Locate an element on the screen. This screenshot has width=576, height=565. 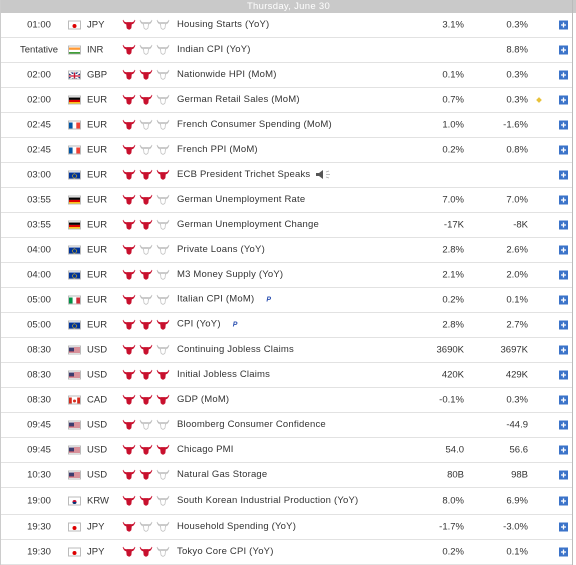
preliminary-note: P is located at coordinates (269, 300).